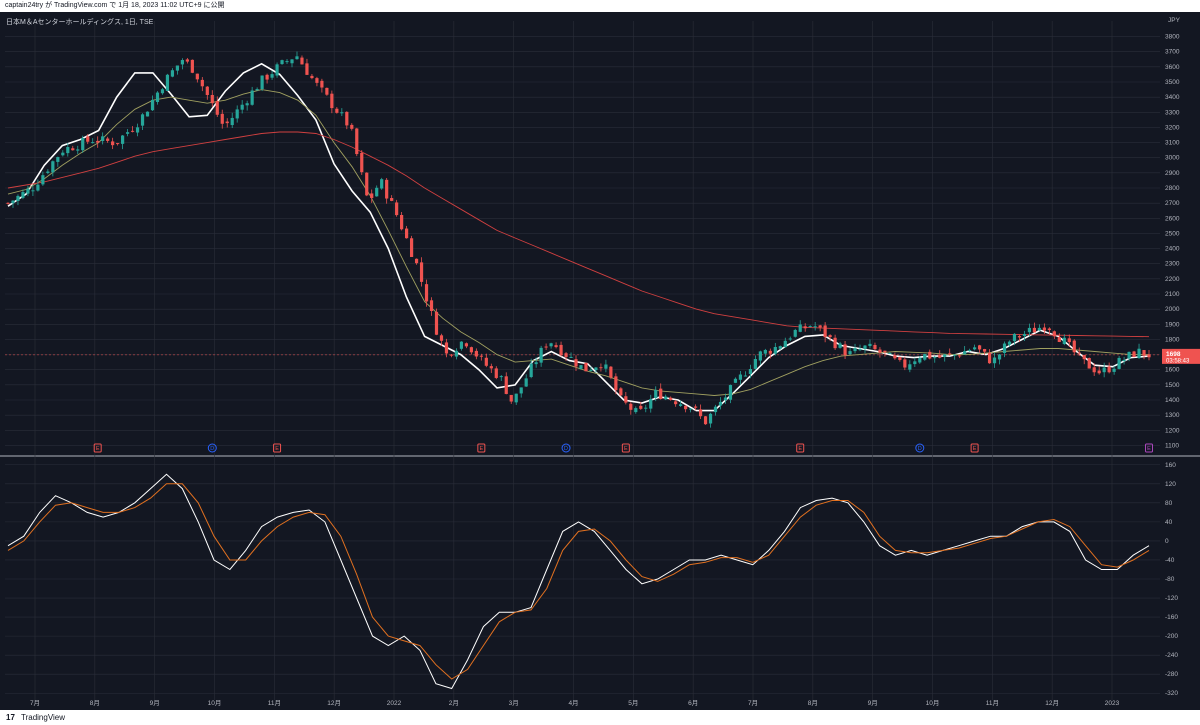 This screenshot has height=725, width=1200. Describe the element at coordinates (454, 703) in the screenshot. I see `time-tick-label: 2月` at that location.